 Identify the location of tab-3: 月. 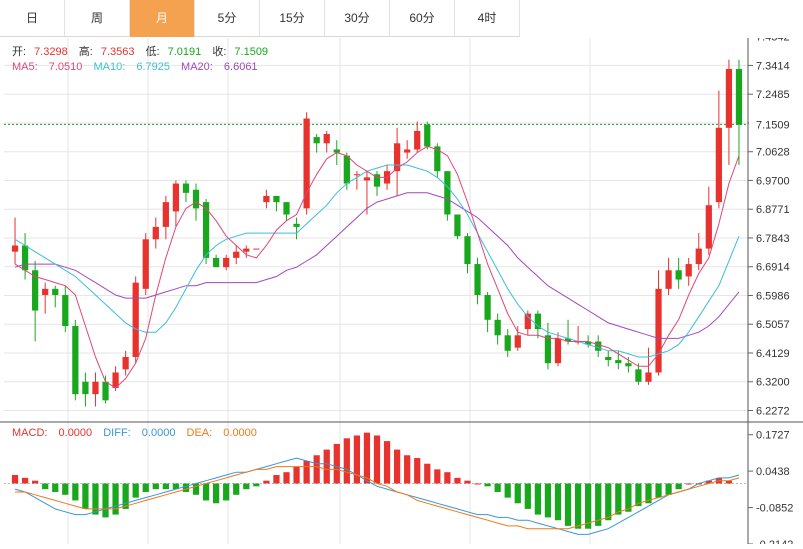
(162, 18).